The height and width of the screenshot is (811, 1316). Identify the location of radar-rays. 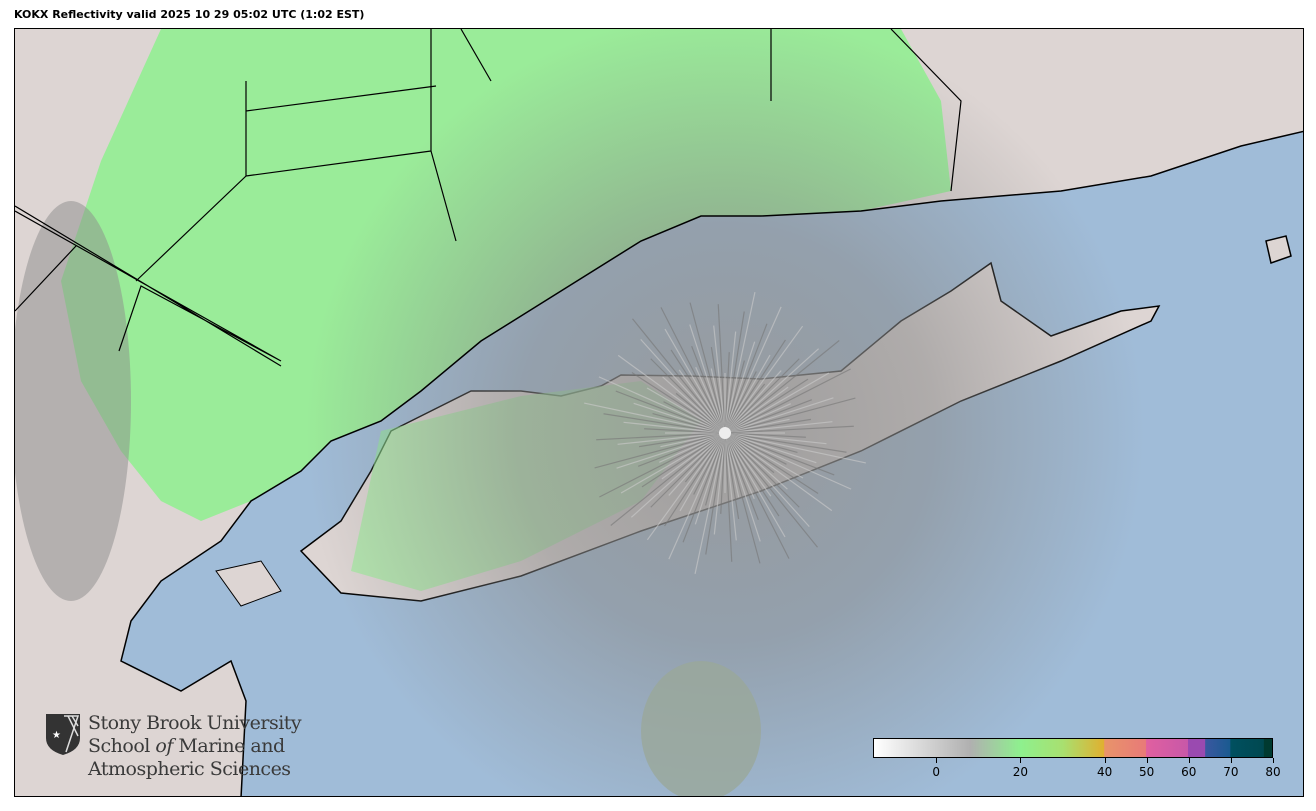
(725, 433).